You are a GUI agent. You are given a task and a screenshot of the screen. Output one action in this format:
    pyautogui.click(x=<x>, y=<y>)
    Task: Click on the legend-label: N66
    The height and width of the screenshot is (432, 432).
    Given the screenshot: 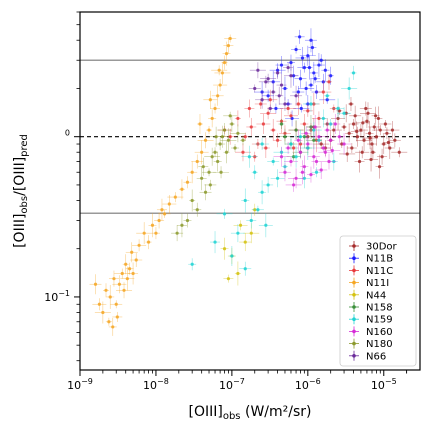 What is the action you would take?
    pyautogui.click(x=376, y=356)
    